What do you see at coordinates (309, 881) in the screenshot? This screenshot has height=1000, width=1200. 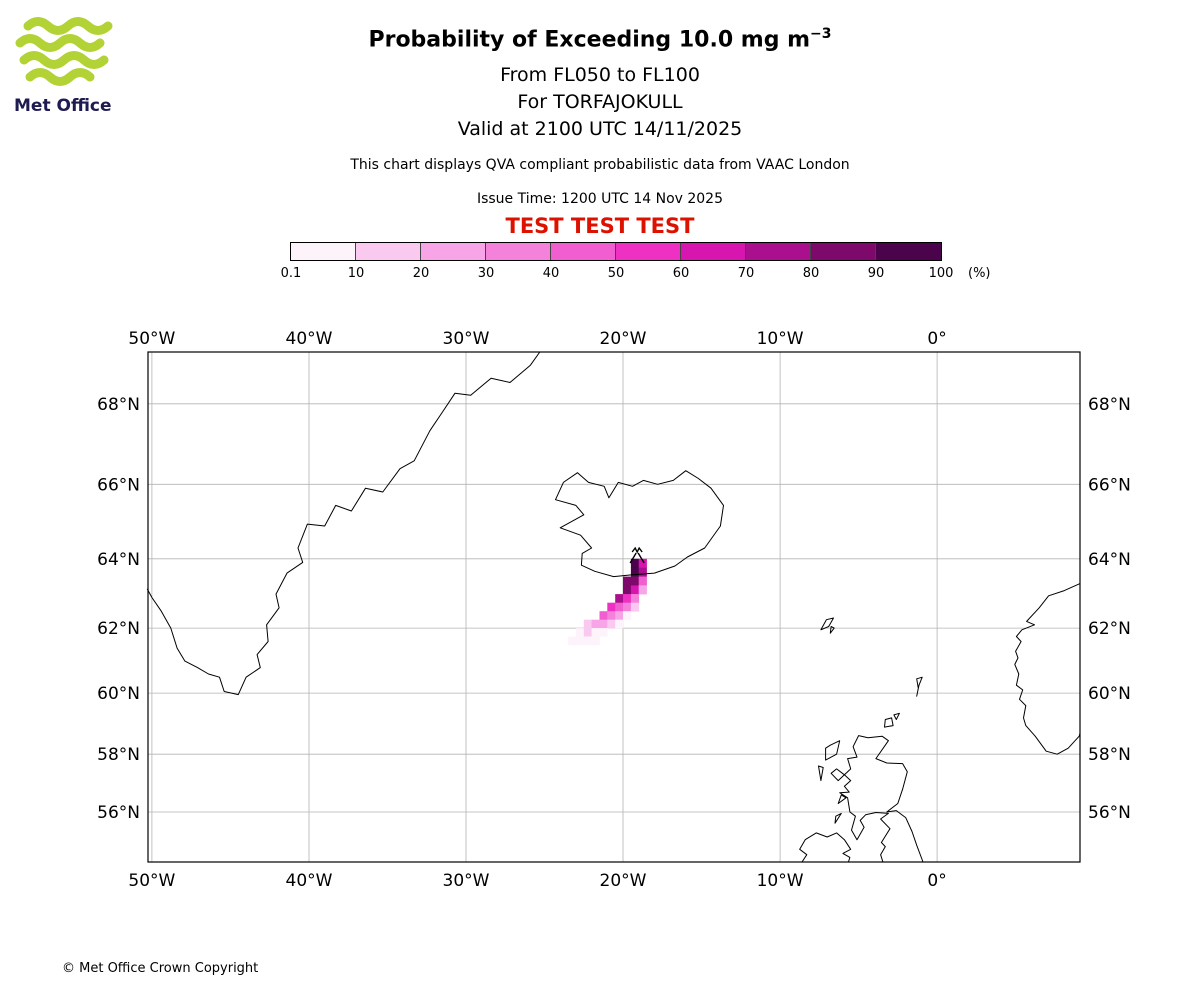 I see `lon-label-bottom: 40°W` at bounding box center [309, 881].